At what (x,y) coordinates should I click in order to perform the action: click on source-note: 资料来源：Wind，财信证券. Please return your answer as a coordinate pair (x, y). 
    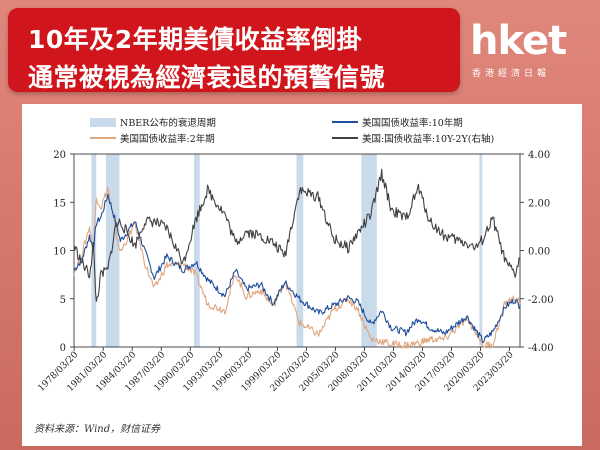
    Looking at the image, I should click on (97, 429).